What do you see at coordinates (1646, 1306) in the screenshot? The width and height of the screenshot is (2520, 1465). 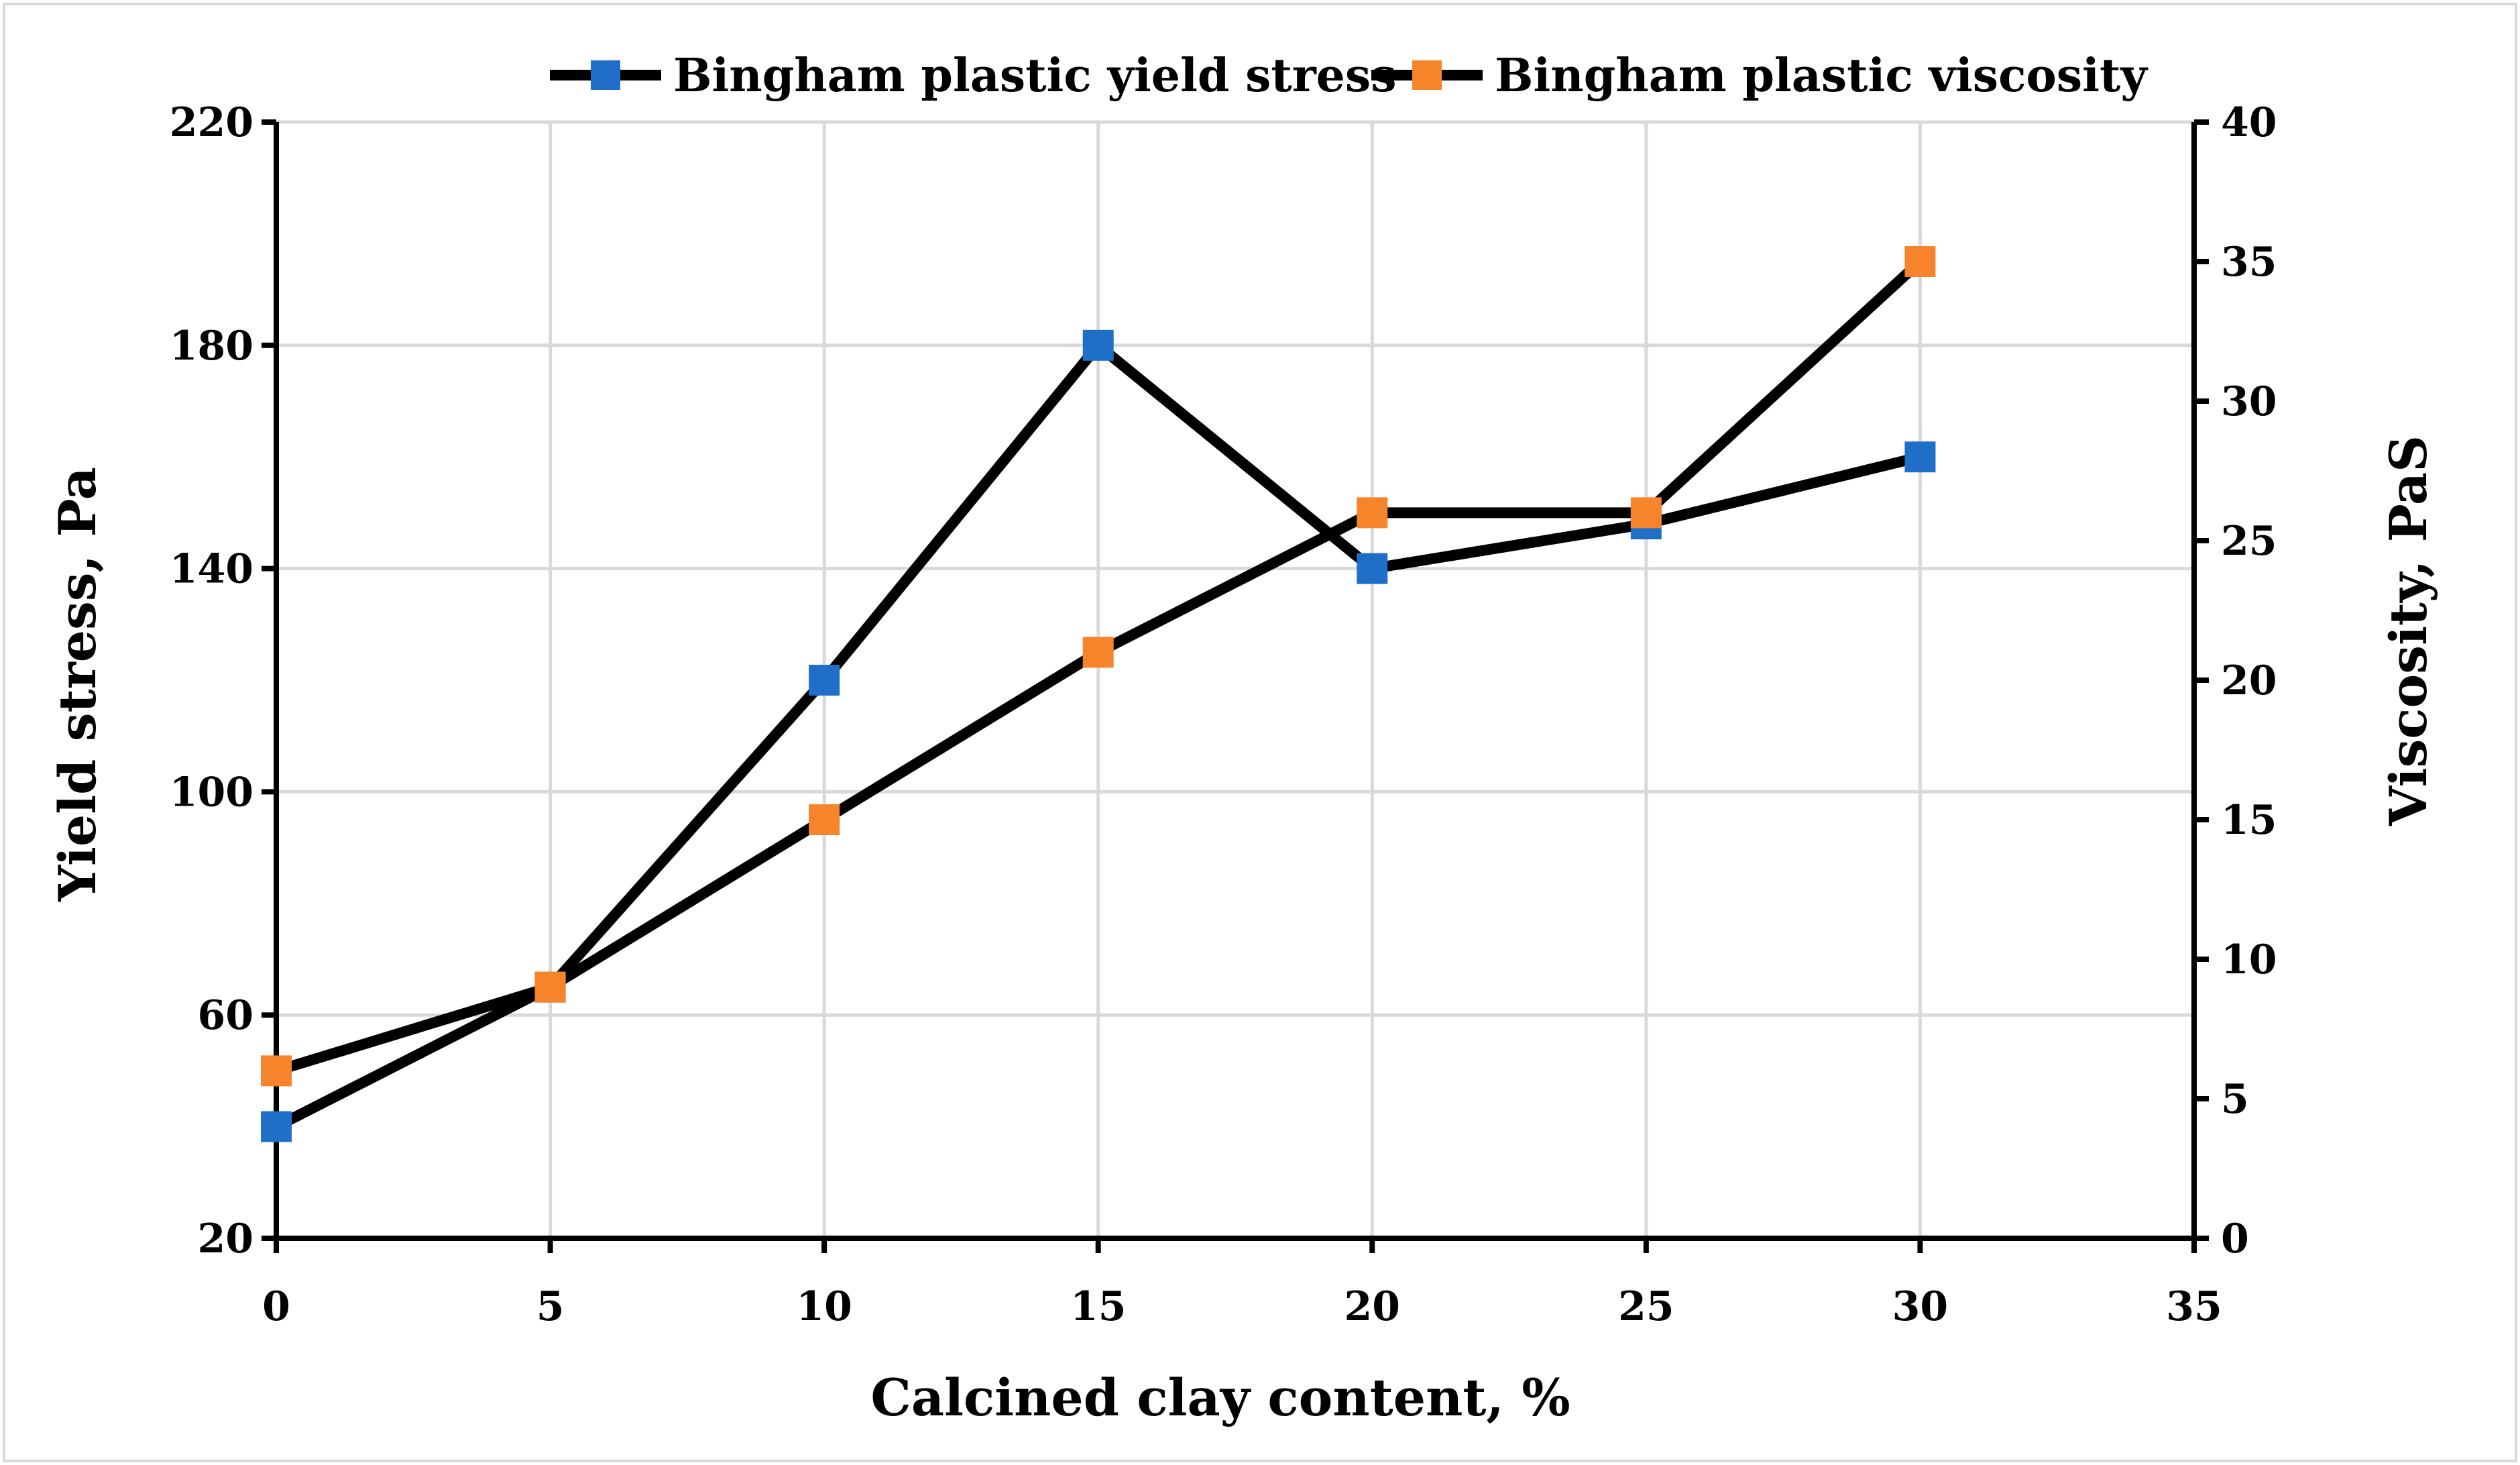 I see `x-tick-label: 25` at bounding box center [1646, 1306].